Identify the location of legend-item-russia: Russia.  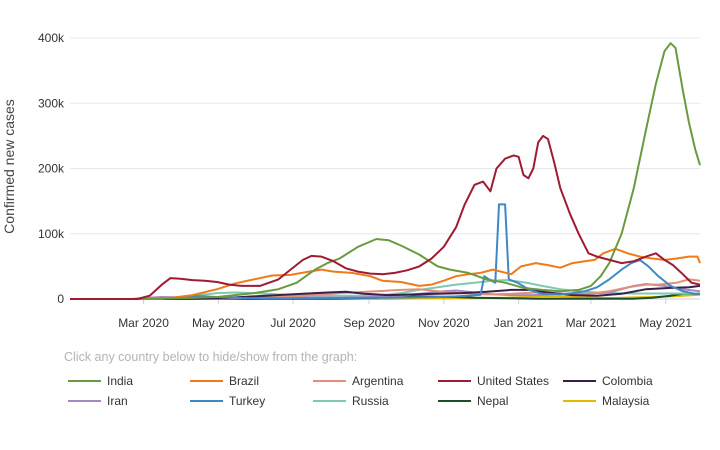
(351, 401).